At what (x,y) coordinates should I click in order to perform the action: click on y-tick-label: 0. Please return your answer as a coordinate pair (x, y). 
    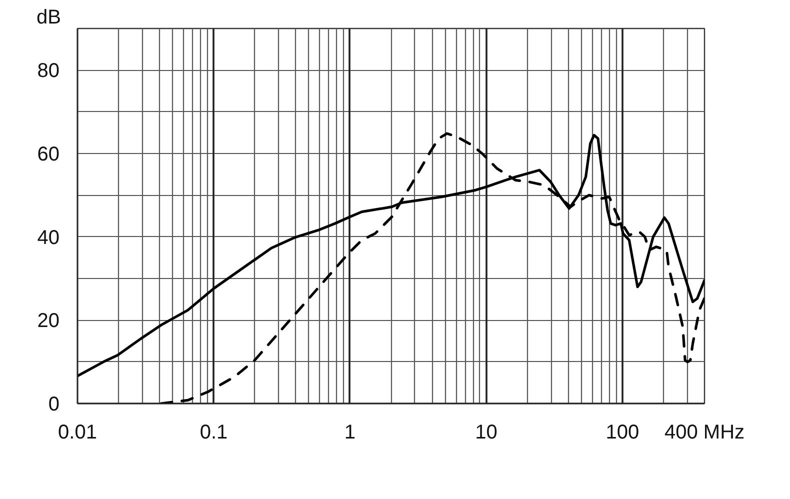
    Looking at the image, I should click on (54, 405).